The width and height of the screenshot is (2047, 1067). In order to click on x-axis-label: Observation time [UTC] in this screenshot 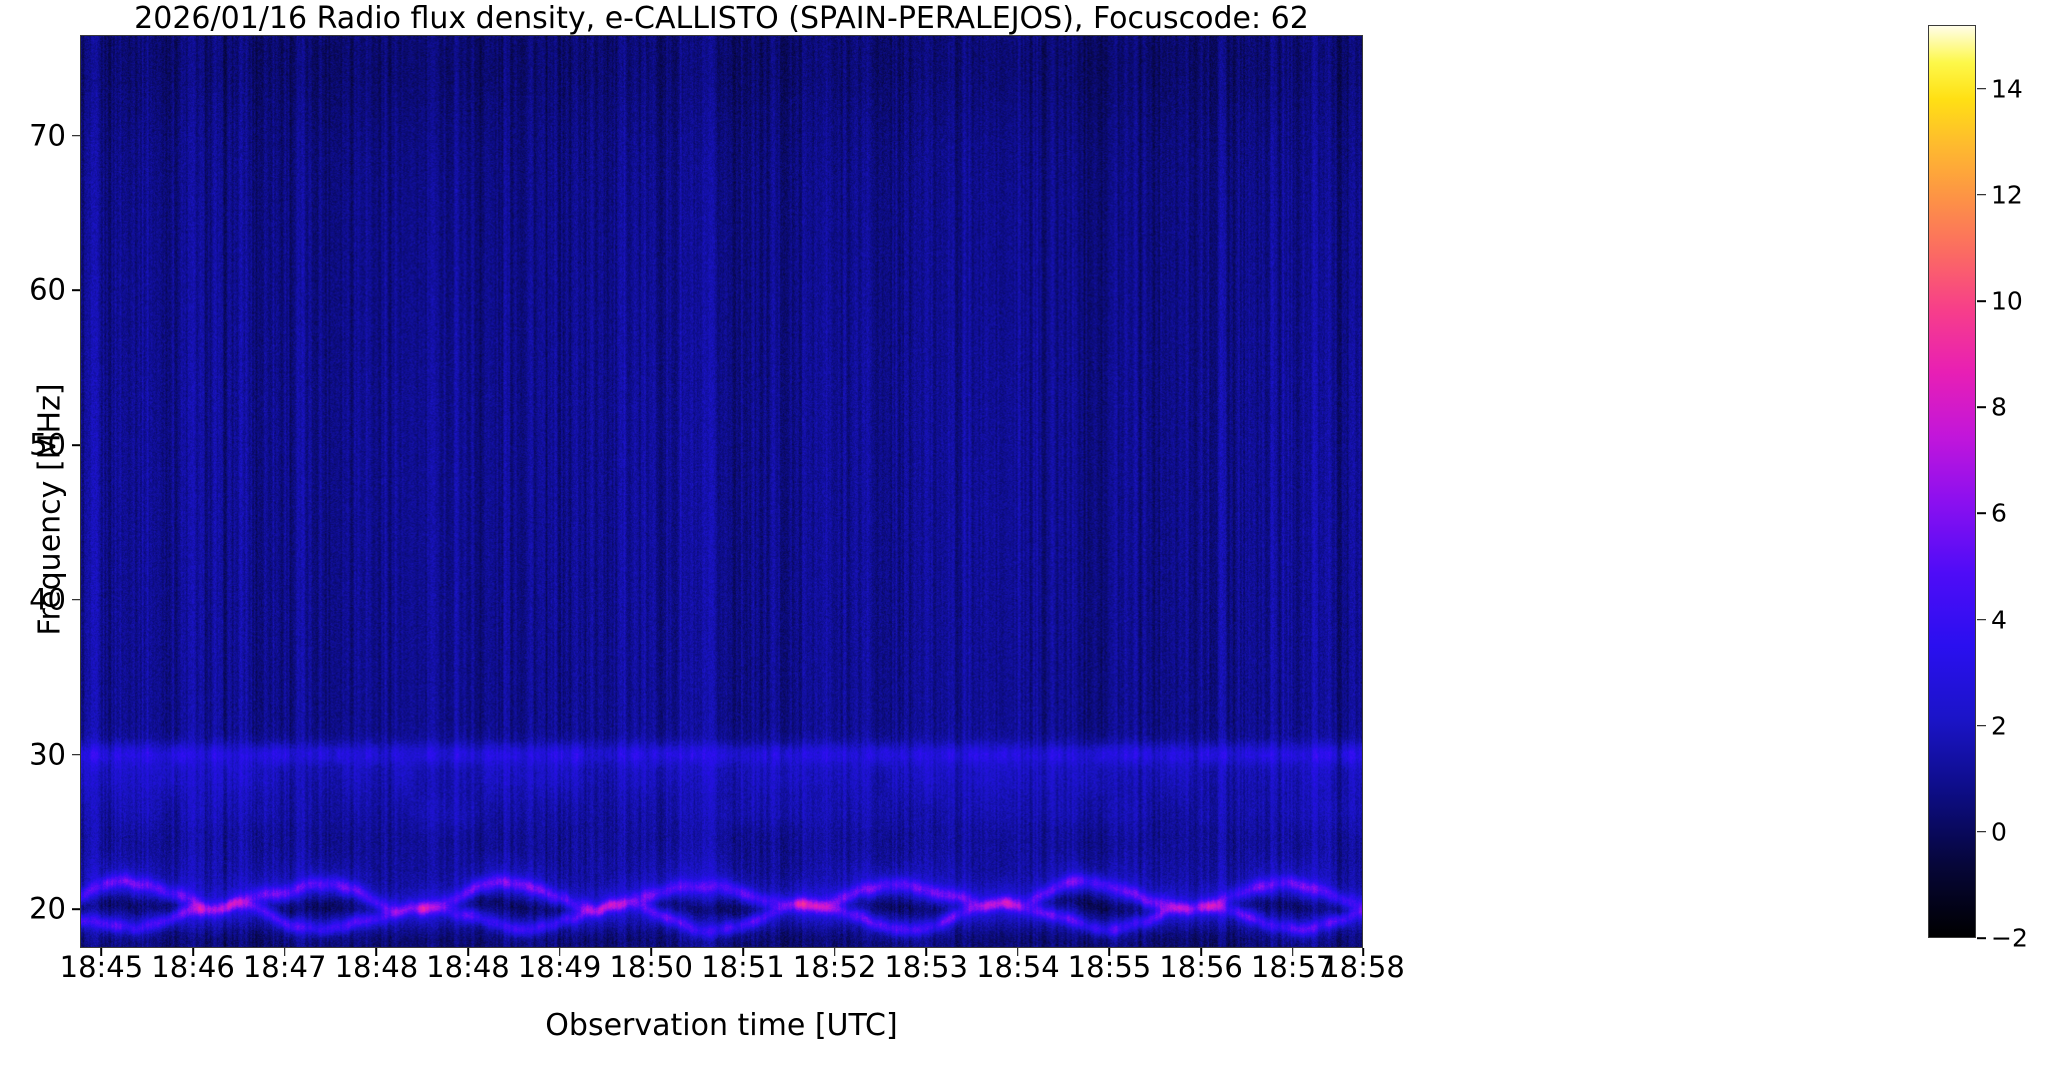, I will do `click(721, 1025)`.